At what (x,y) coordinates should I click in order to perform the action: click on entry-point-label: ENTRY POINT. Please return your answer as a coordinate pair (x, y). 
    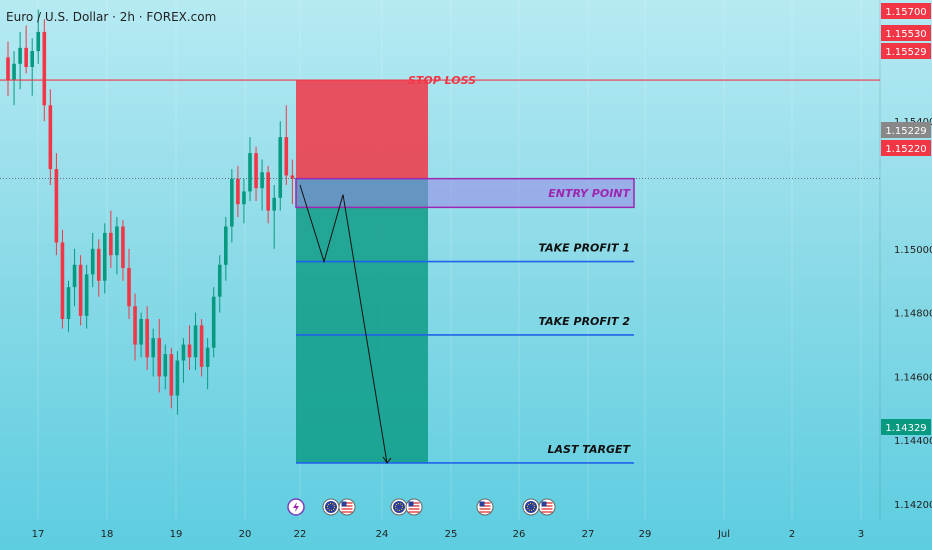
    Looking at the image, I should click on (589, 193).